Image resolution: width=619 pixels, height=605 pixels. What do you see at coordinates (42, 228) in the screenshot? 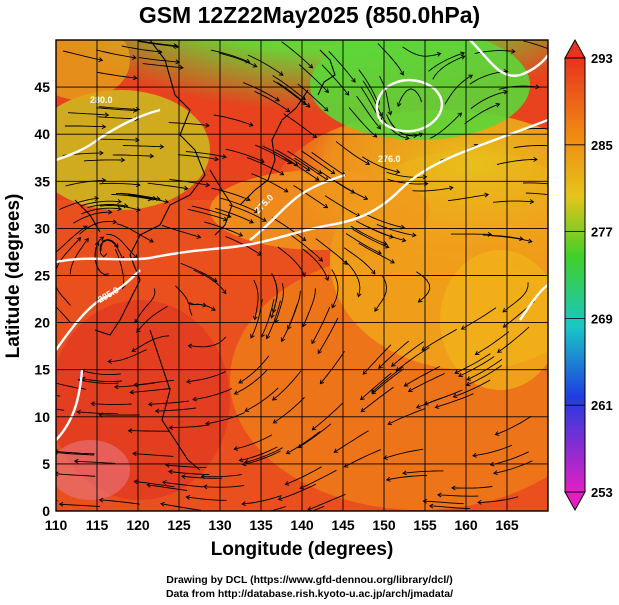
I see `y-tick-label: 30` at bounding box center [42, 228].